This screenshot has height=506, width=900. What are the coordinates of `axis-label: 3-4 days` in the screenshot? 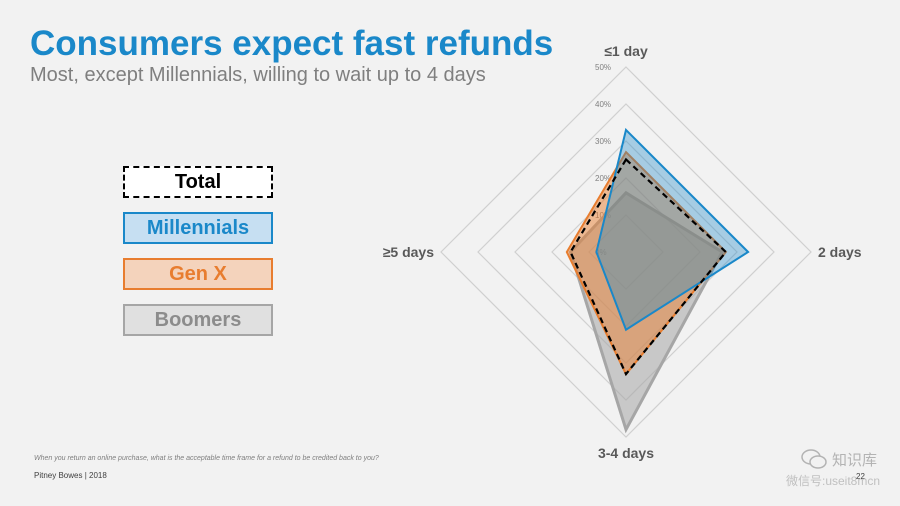 It's located at (626, 453).